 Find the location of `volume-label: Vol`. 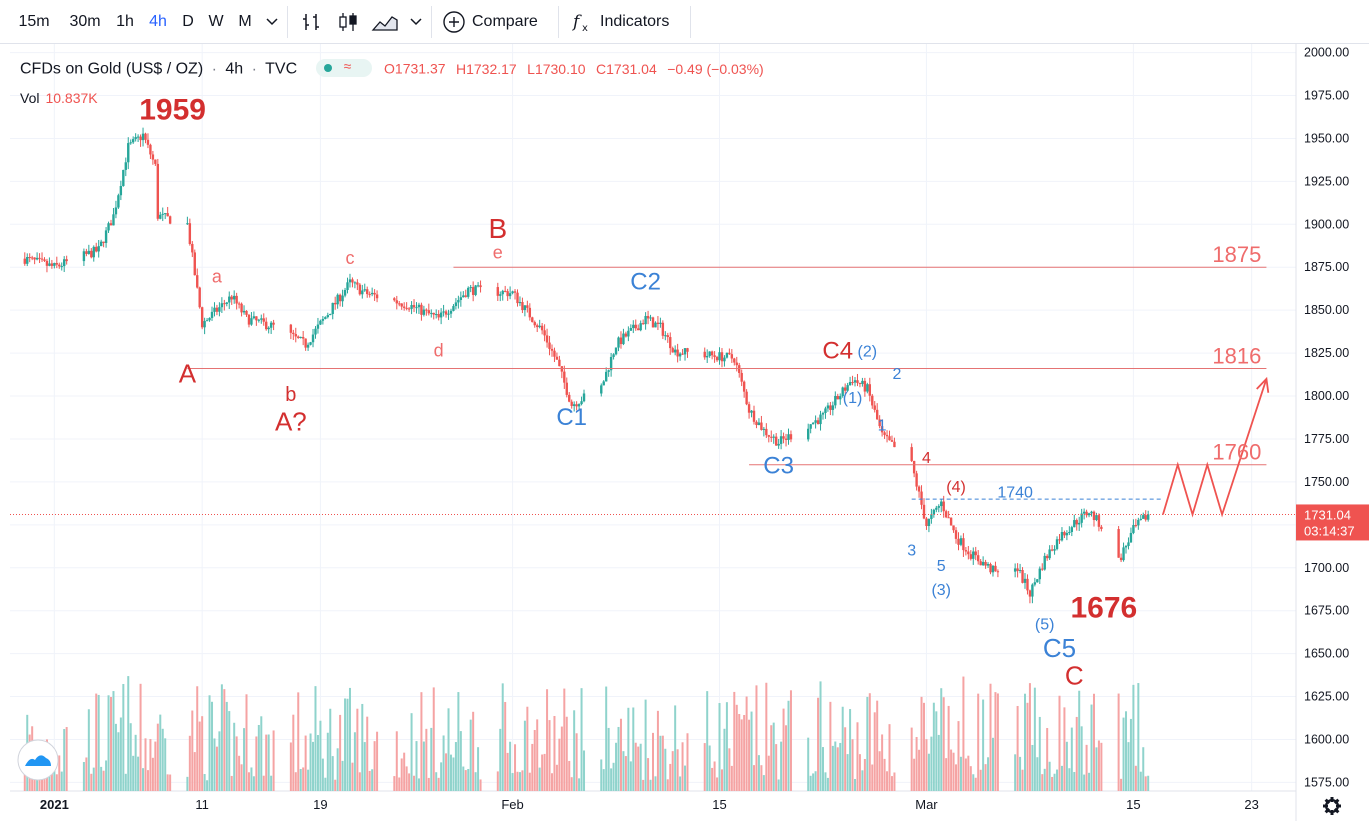

volume-label: Vol is located at coordinates (30, 98).